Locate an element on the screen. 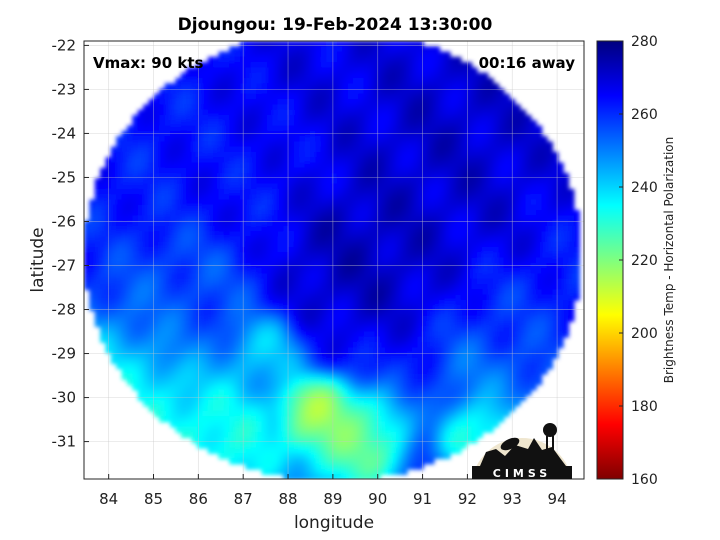  time-offset-annotation: 00:16 away is located at coordinates (527, 63).